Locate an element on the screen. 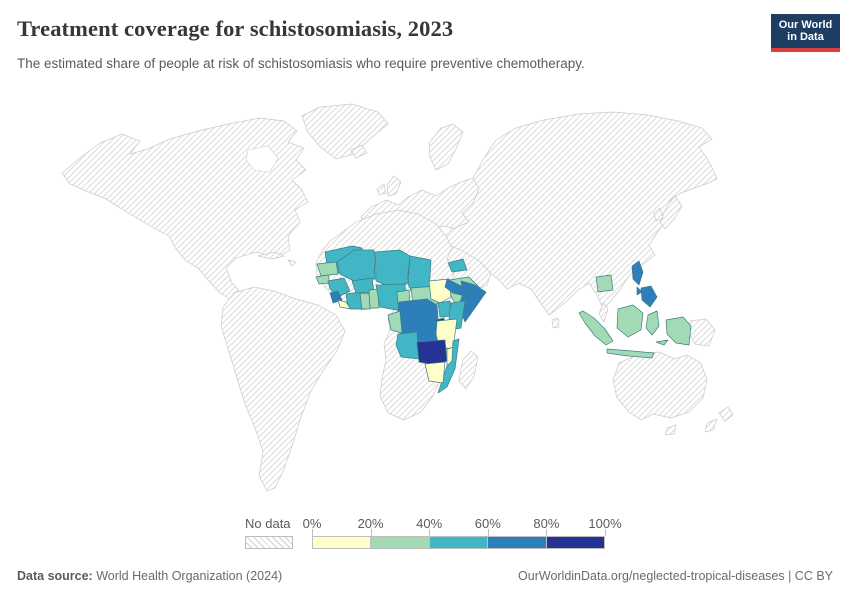 Image resolution: width=850 pixels, height=600 pixels. landmass-tasmania is located at coordinates (670, 430).